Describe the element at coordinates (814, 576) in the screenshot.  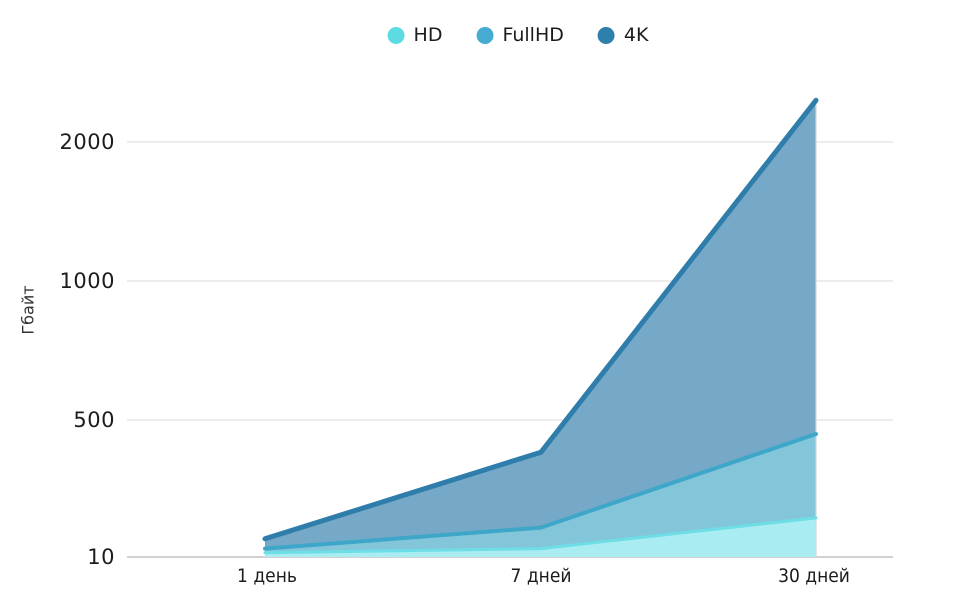
I see `x-tick-30-days: 30 дней` at that location.